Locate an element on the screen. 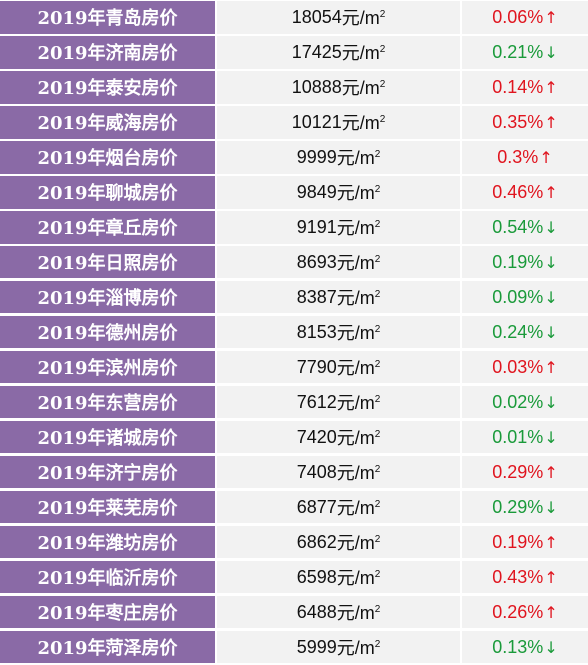 This screenshot has height=665, width=588. price-change: 0.29% ↑ is located at coordinates (525, 472).